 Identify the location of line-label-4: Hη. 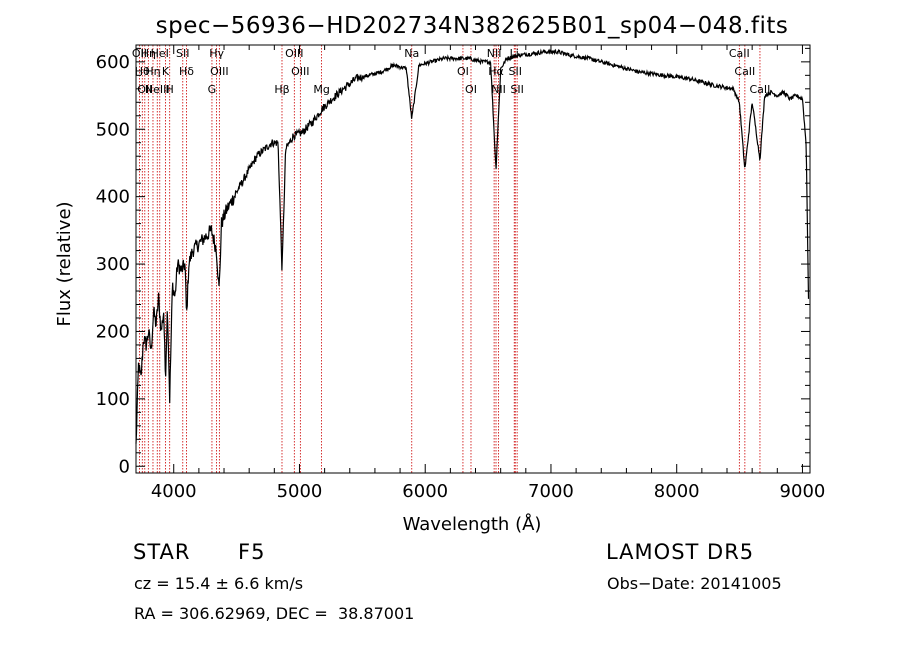
(152, 71).